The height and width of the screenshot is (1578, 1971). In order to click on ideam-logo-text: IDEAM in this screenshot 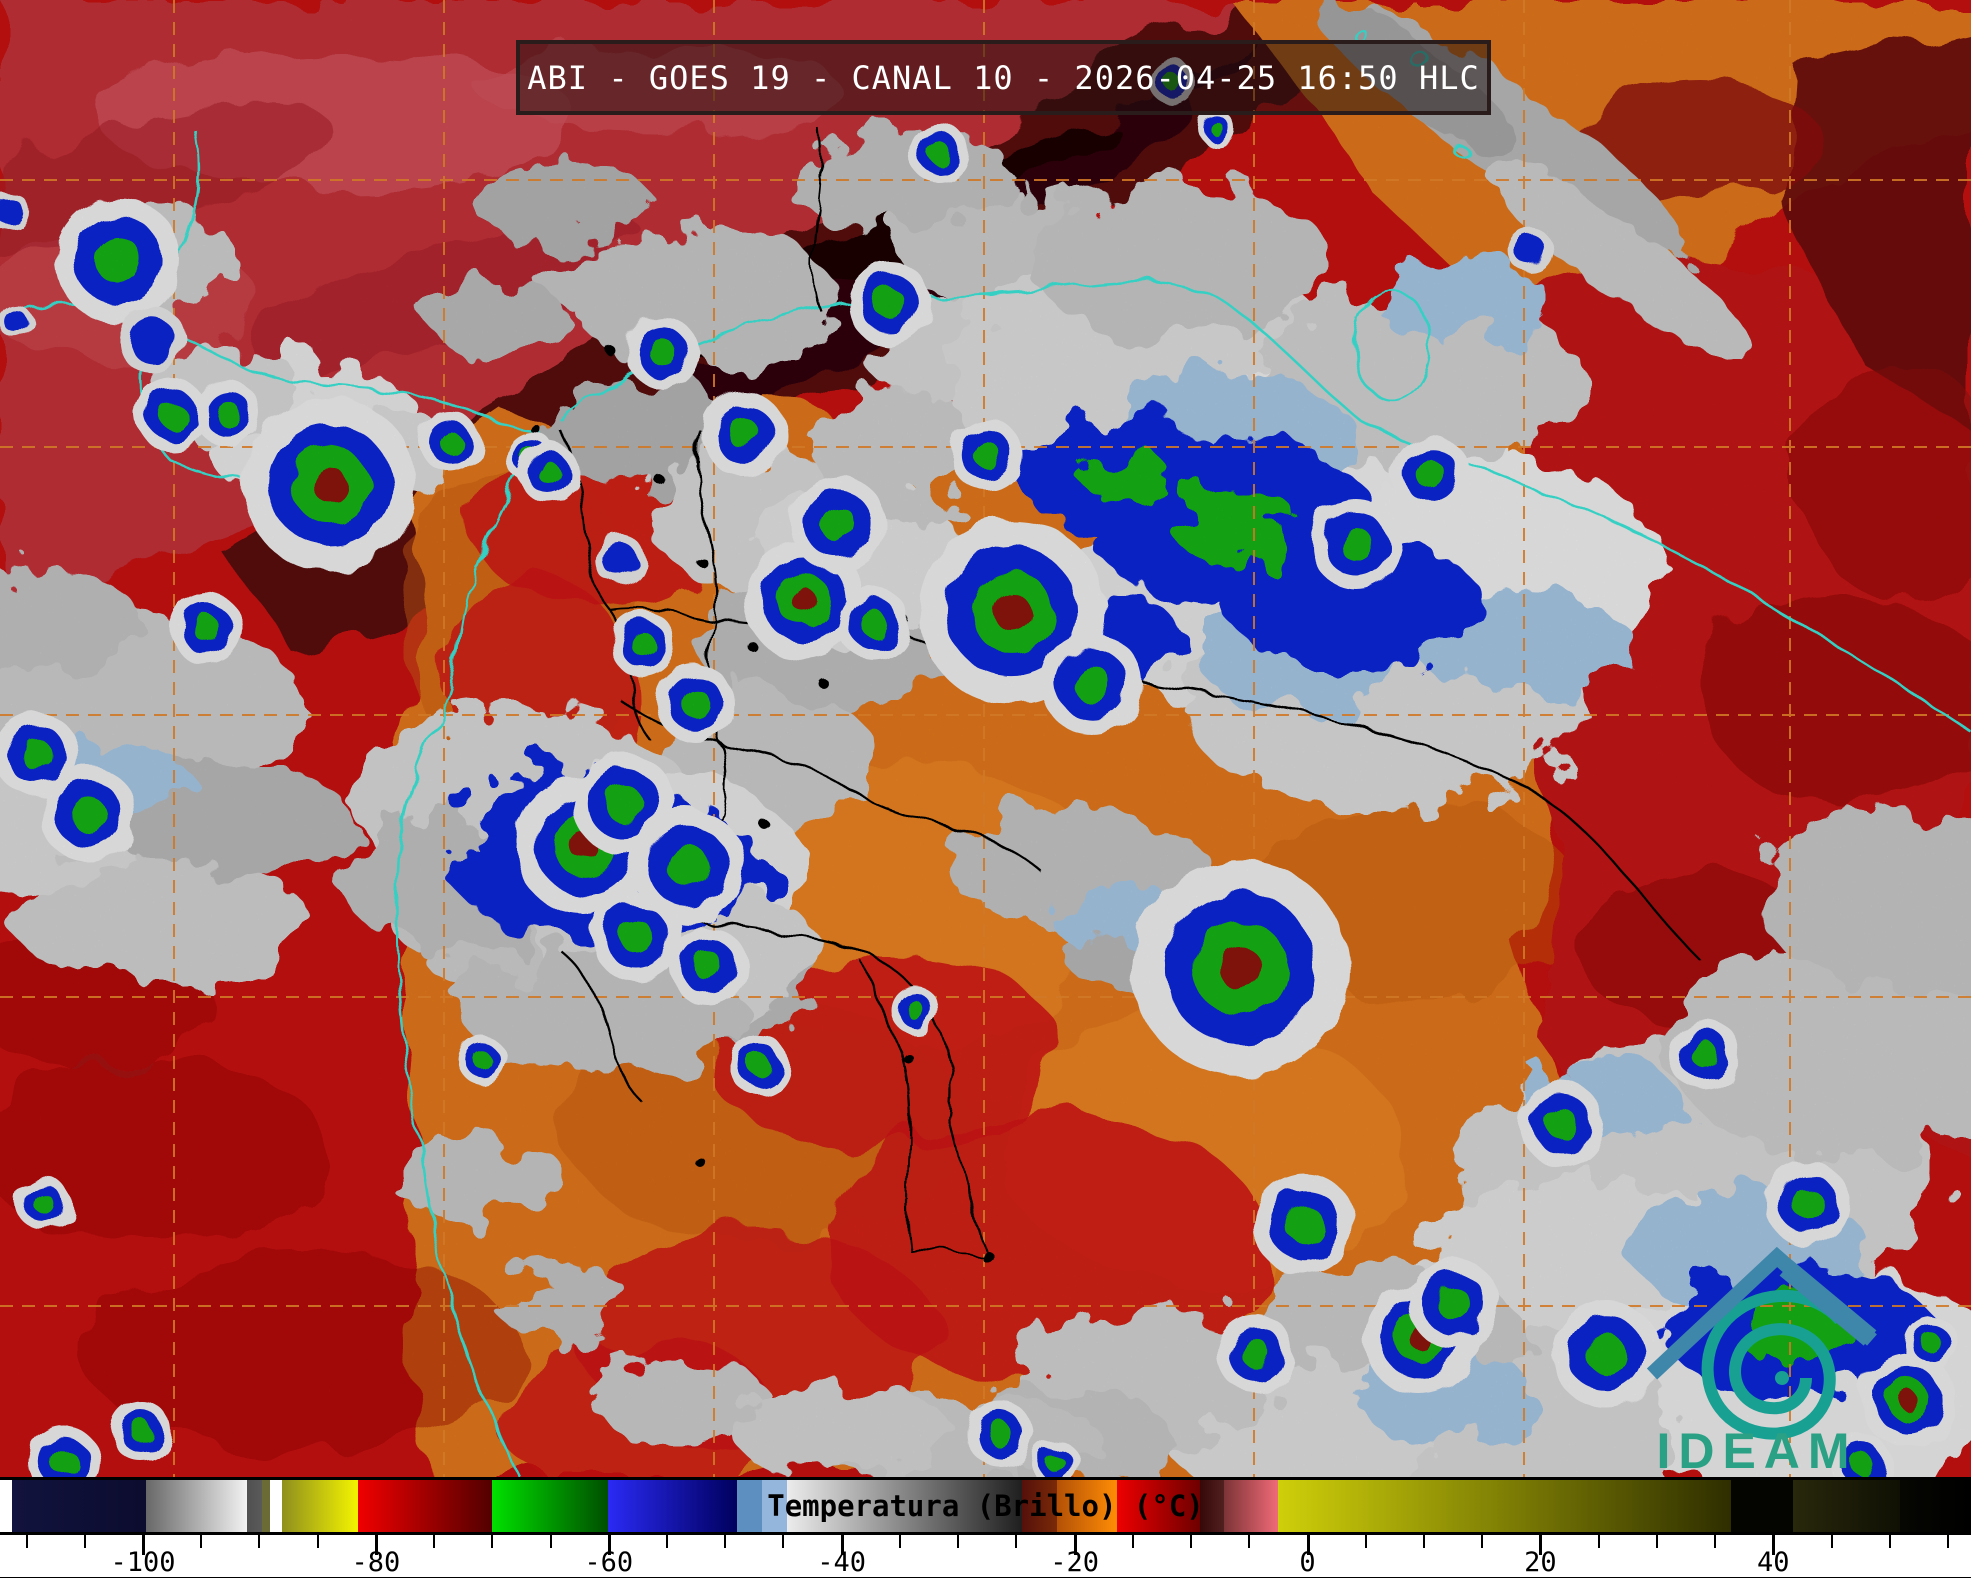, I will do `click(1756, 1450)`.